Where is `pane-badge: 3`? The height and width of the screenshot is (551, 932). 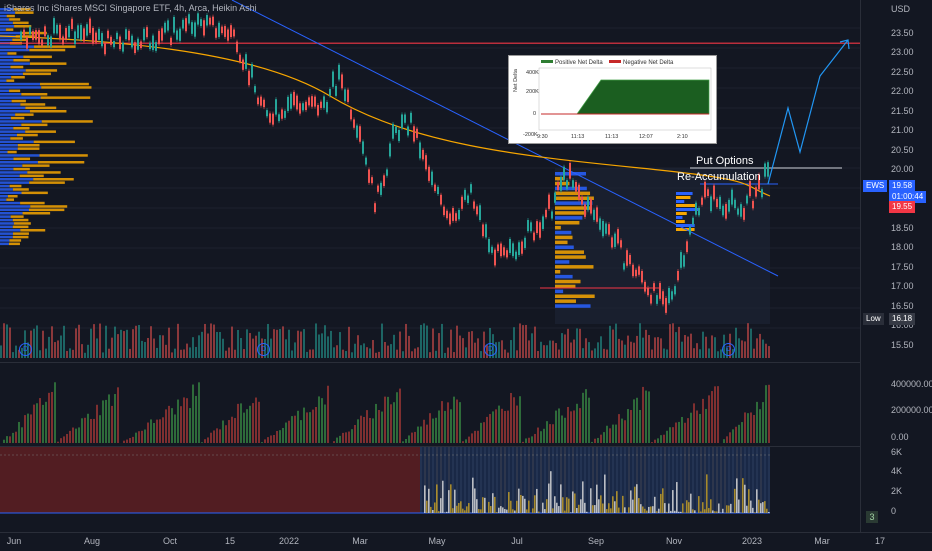 pane-badge: 3 is located at coordinates (872, 517).